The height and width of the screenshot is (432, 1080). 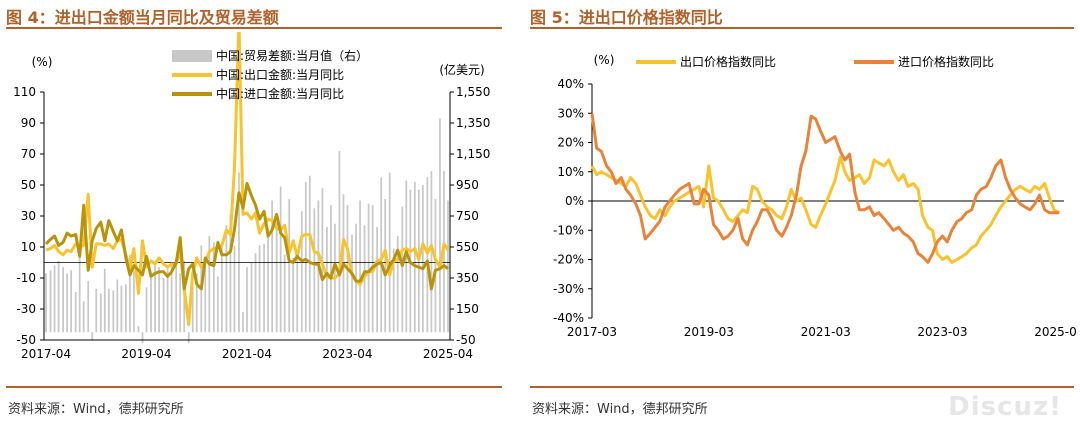 I want to click on x-tick-label: 2017-04, so click(x=46, y=354).